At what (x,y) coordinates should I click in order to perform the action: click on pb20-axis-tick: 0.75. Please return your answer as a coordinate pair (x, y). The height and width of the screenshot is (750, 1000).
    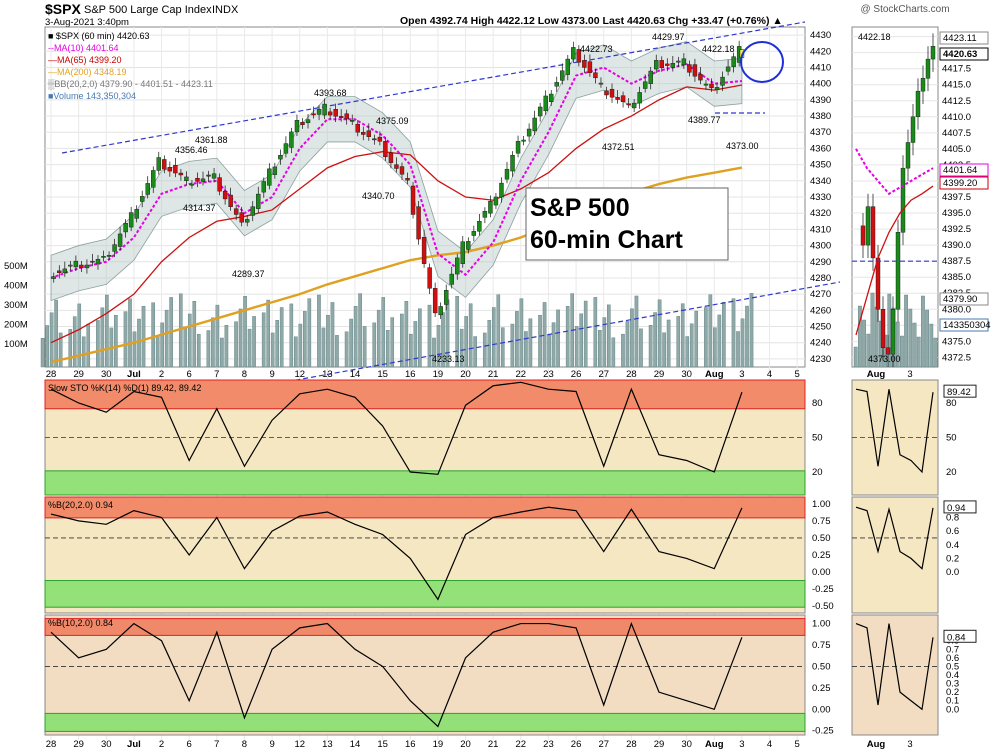
    Looking at the image, I should click on (821, 521).